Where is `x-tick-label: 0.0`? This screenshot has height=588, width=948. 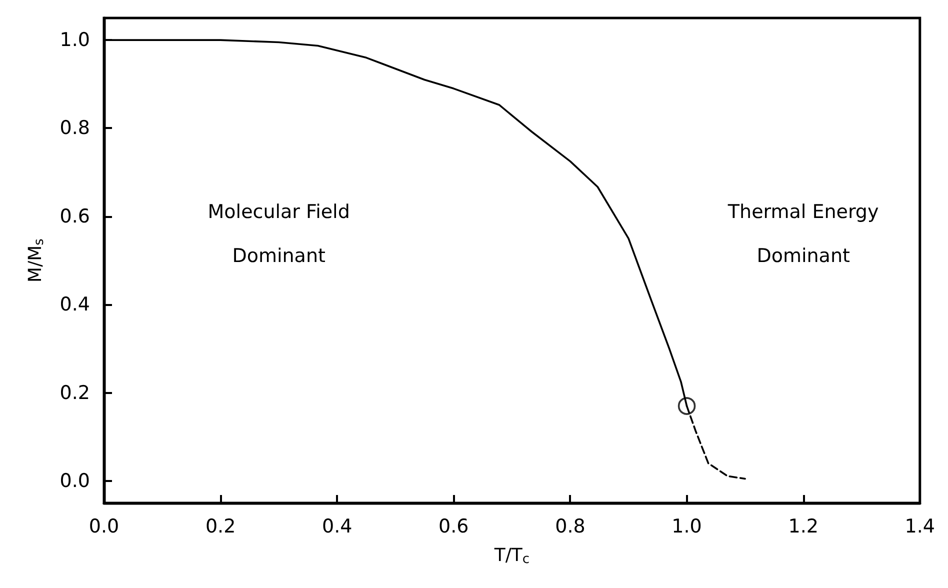
x-tick-label: 0.0 is located at coordinates (104, 527).